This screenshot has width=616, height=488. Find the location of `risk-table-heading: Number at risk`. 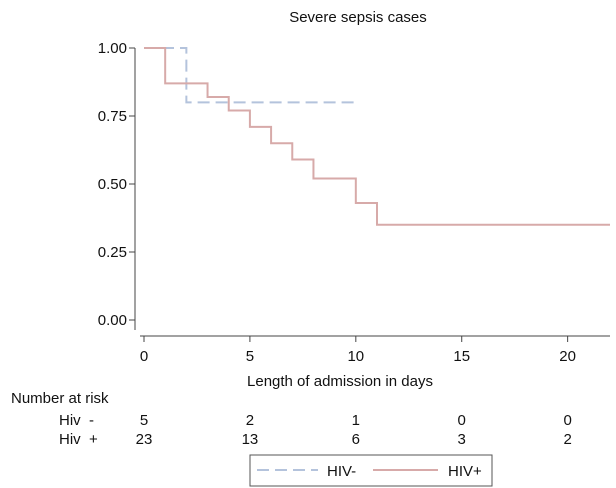

risk-table-heading: Number at risk is located at coordinates (60, 398).